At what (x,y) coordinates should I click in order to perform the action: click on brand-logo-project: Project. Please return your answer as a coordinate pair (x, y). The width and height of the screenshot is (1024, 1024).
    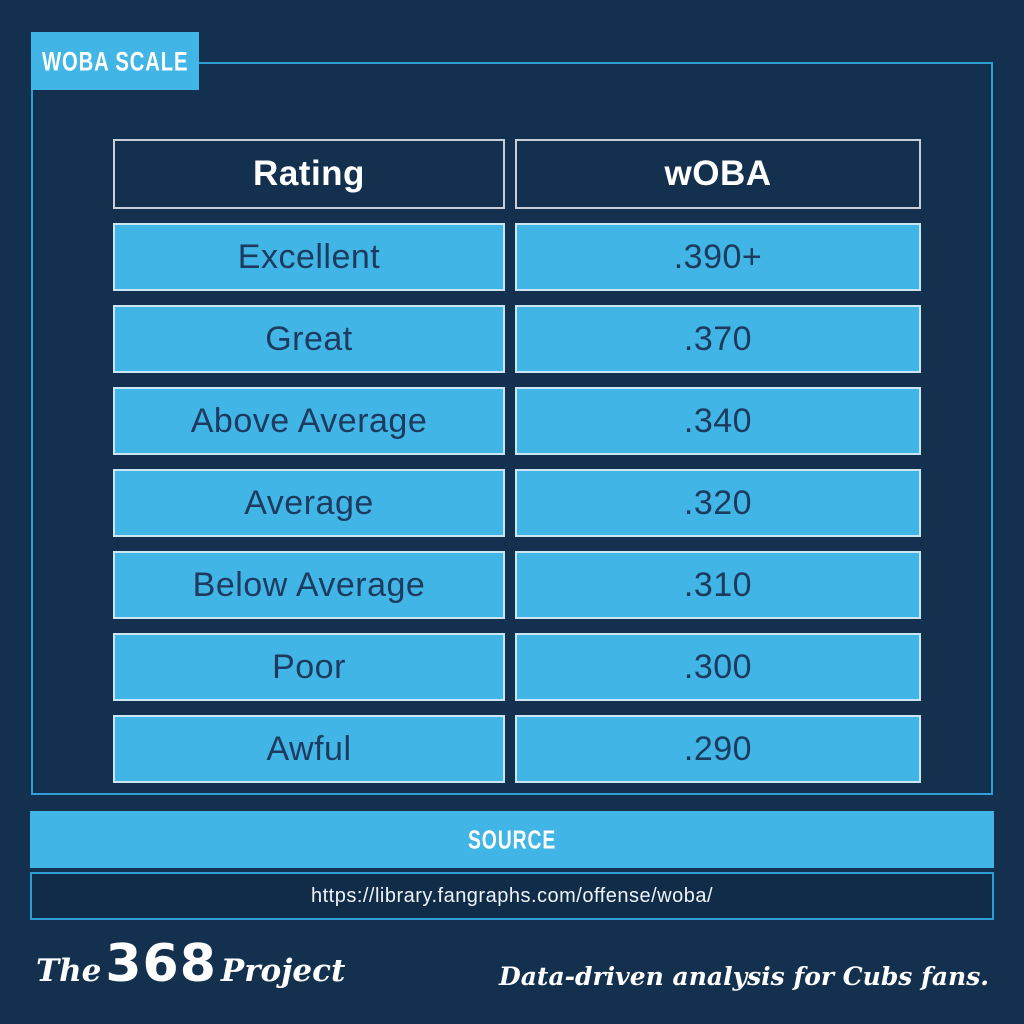
    Looking at the image, I should click on (283, 971).